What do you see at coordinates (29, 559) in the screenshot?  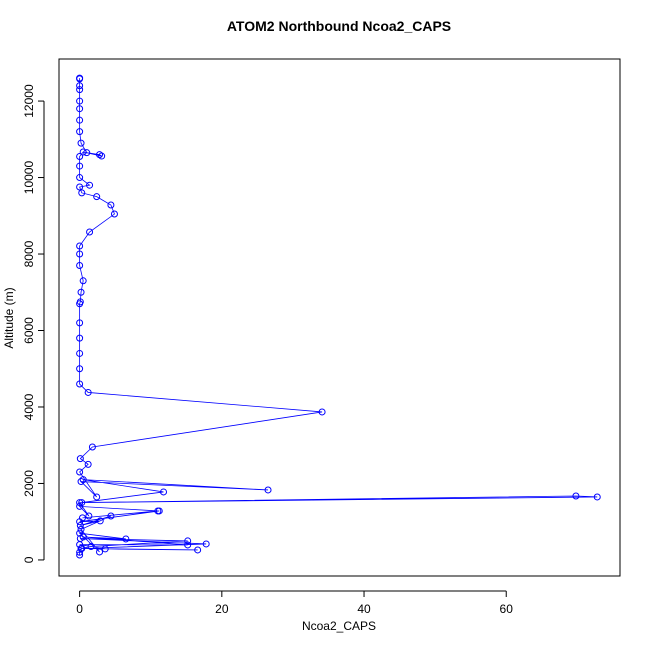 I see `y-tick-label: 0` at bounding box center [29, 559].